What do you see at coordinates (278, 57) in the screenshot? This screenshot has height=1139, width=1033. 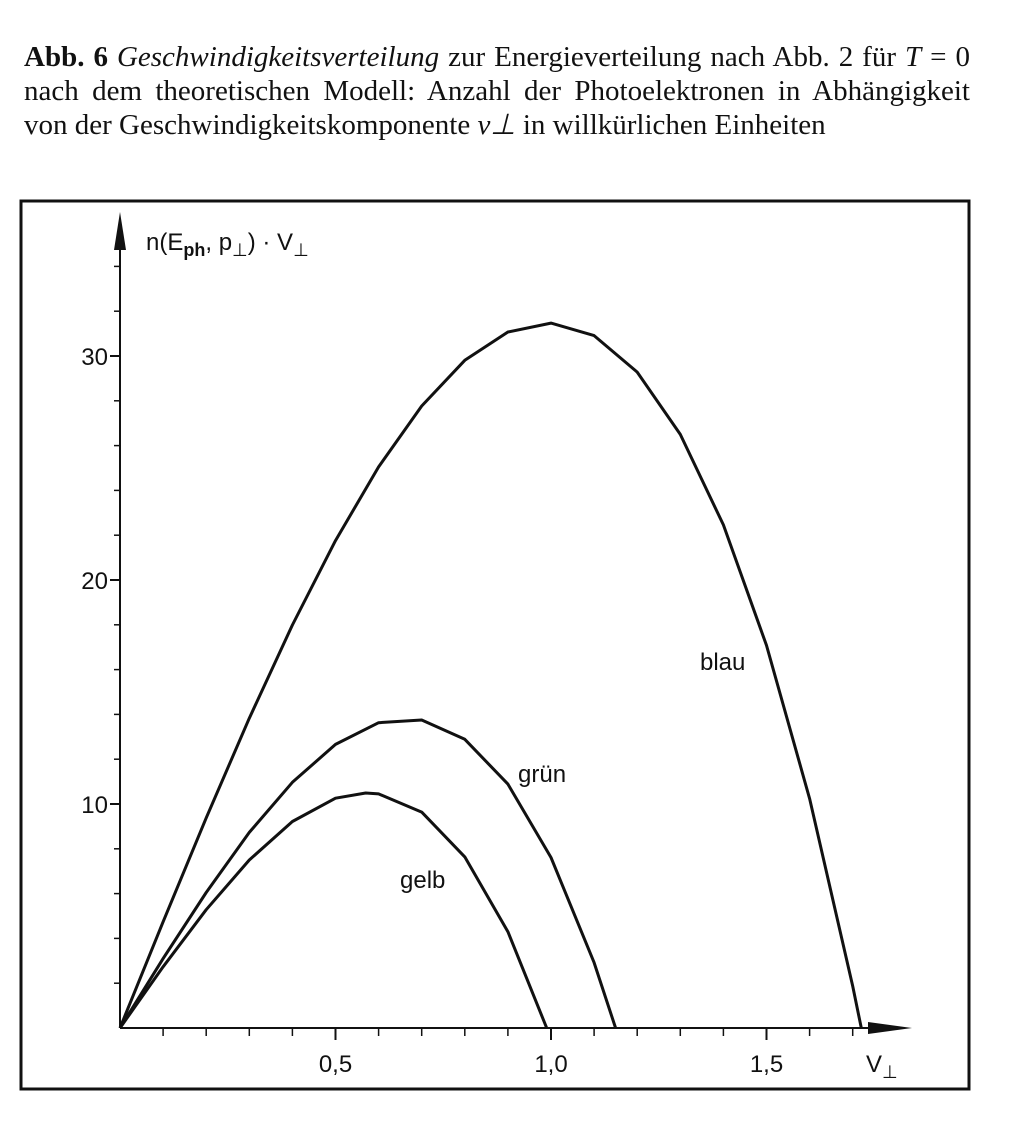 I see `caption-title: Geschwindigkeitsverteilung` at bounding box center [278, 57].